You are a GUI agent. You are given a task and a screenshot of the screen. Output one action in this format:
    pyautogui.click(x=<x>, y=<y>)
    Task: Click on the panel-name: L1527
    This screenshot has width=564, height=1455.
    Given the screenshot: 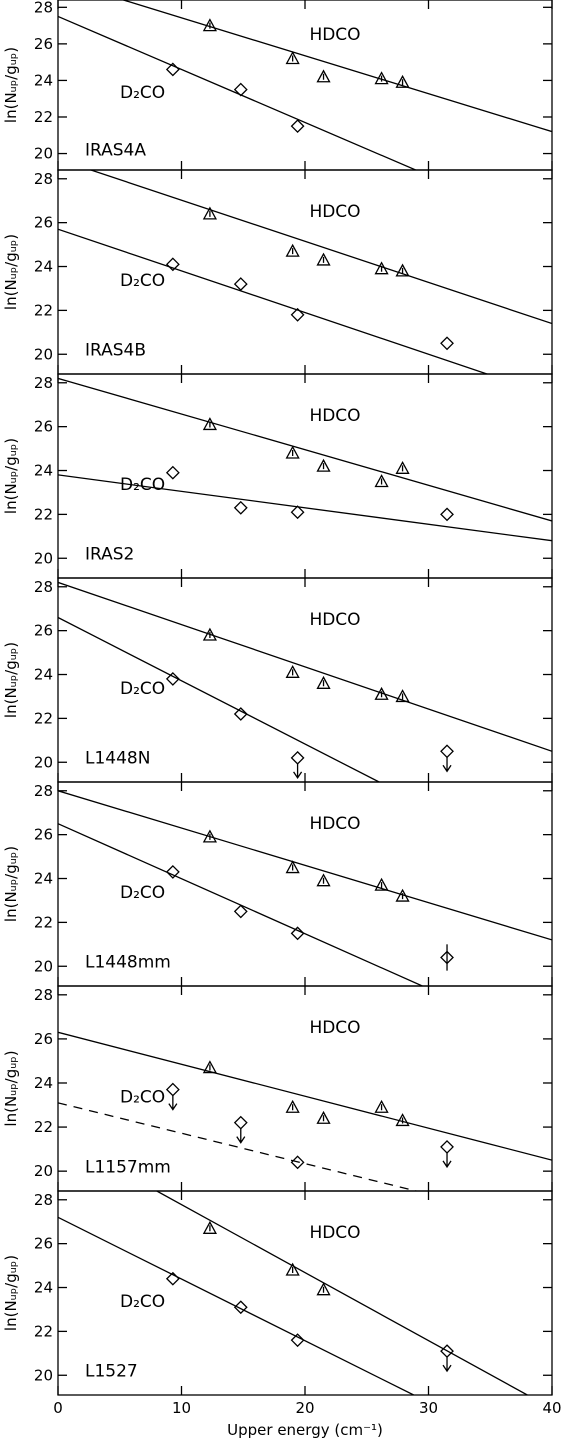 What is the action you would take?
    pyautogui.click(x=111, y=1372)
    